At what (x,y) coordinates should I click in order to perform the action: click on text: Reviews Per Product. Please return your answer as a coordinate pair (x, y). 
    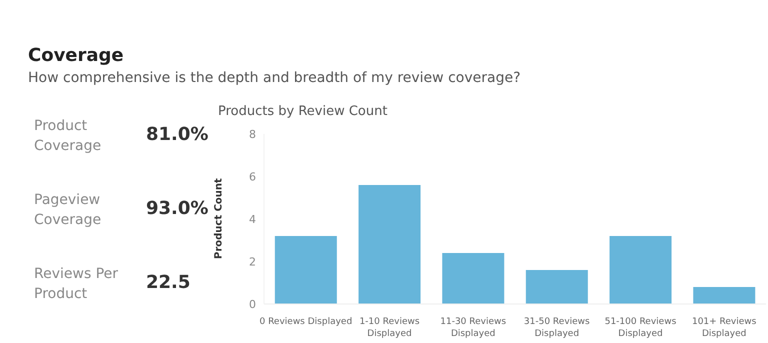
    Looking at the image, I should click on (77, 284).